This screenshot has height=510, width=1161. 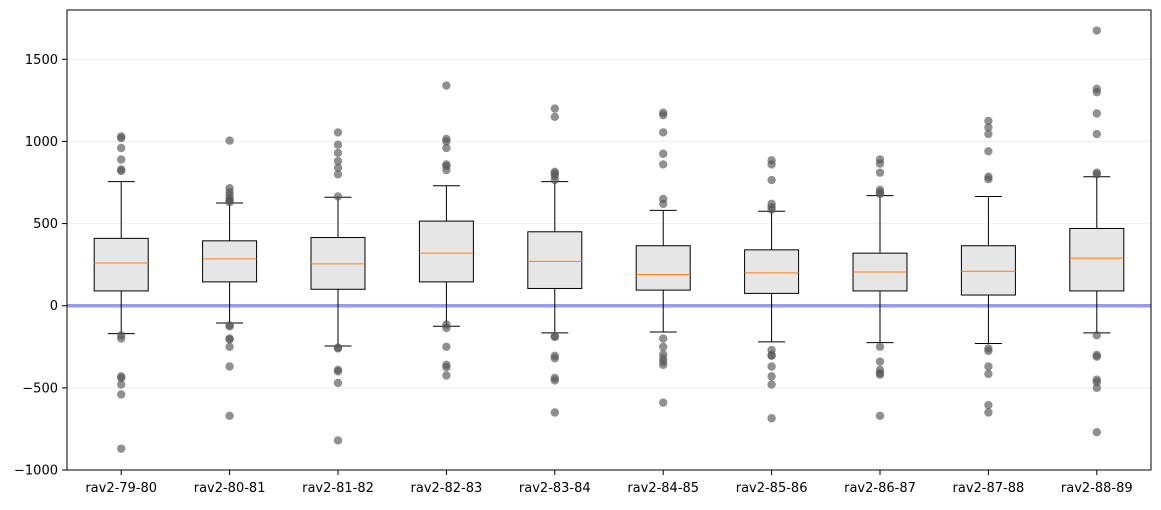 What do you see at coordinates (880, 488) in the screenshot?
I see `x-tick-label: rav2-86-87` at bounding box center [880, 488].